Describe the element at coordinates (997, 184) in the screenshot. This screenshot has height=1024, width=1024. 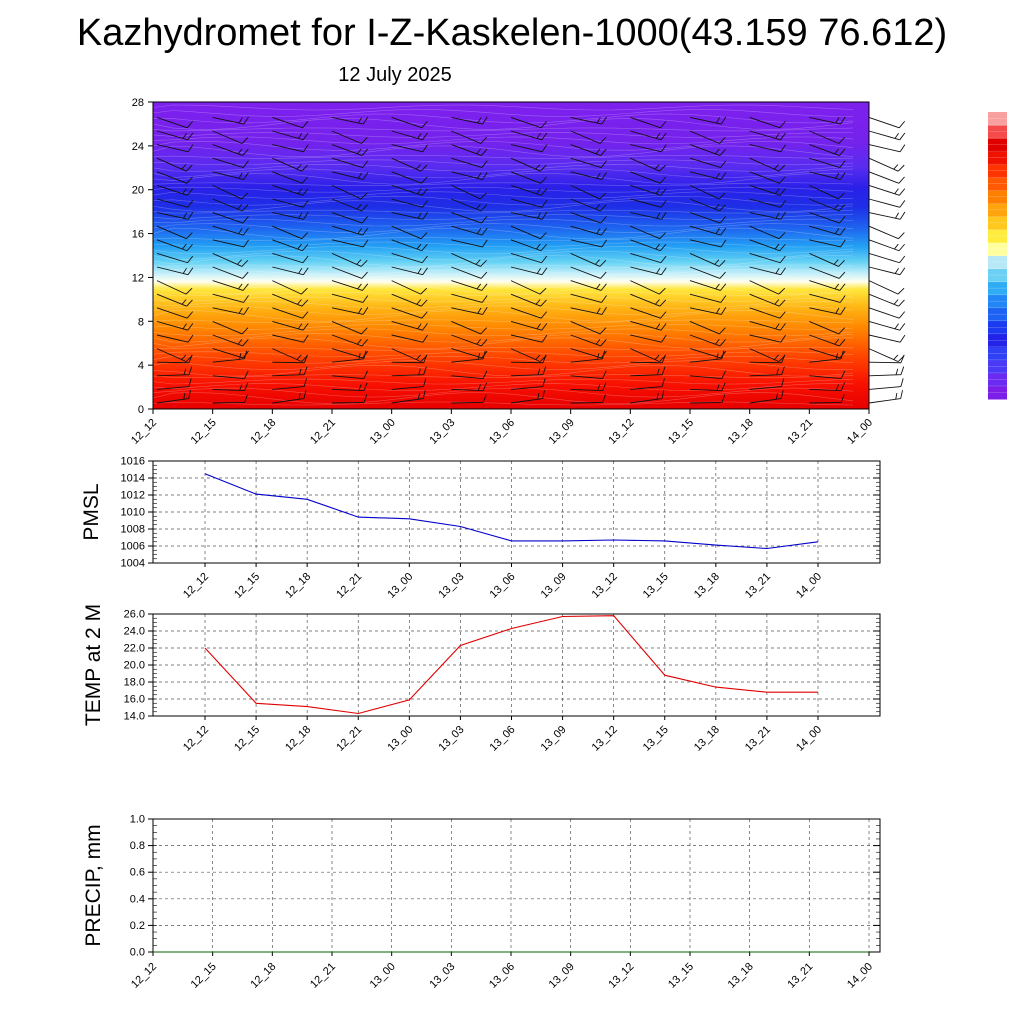
I see `colorbar-swatch` at that location.